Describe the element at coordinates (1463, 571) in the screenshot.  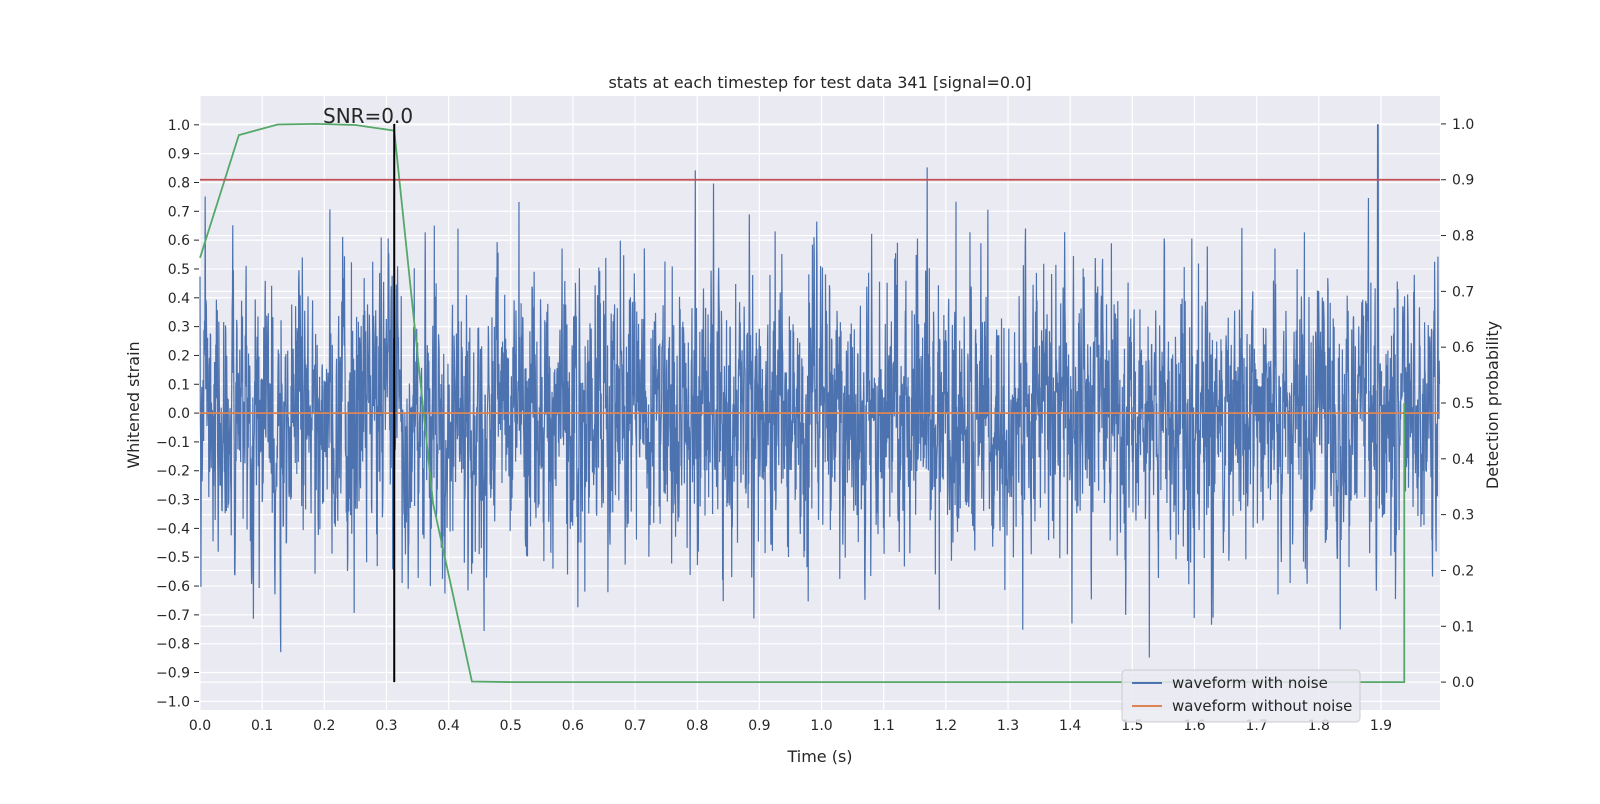
I see `y-right-tick-label: 0.2` at that location.